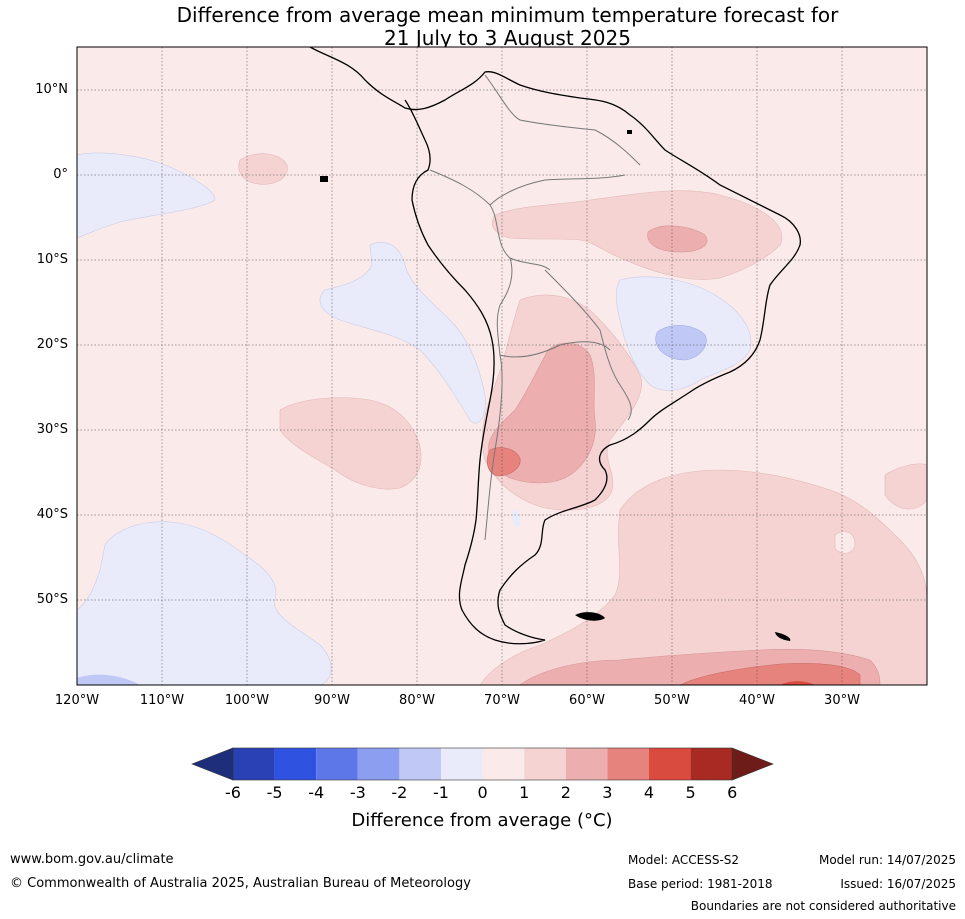  Describe the element at coordinates (703, 577) in the screenshot. I see `warm-region-south-atlantic` at that location.